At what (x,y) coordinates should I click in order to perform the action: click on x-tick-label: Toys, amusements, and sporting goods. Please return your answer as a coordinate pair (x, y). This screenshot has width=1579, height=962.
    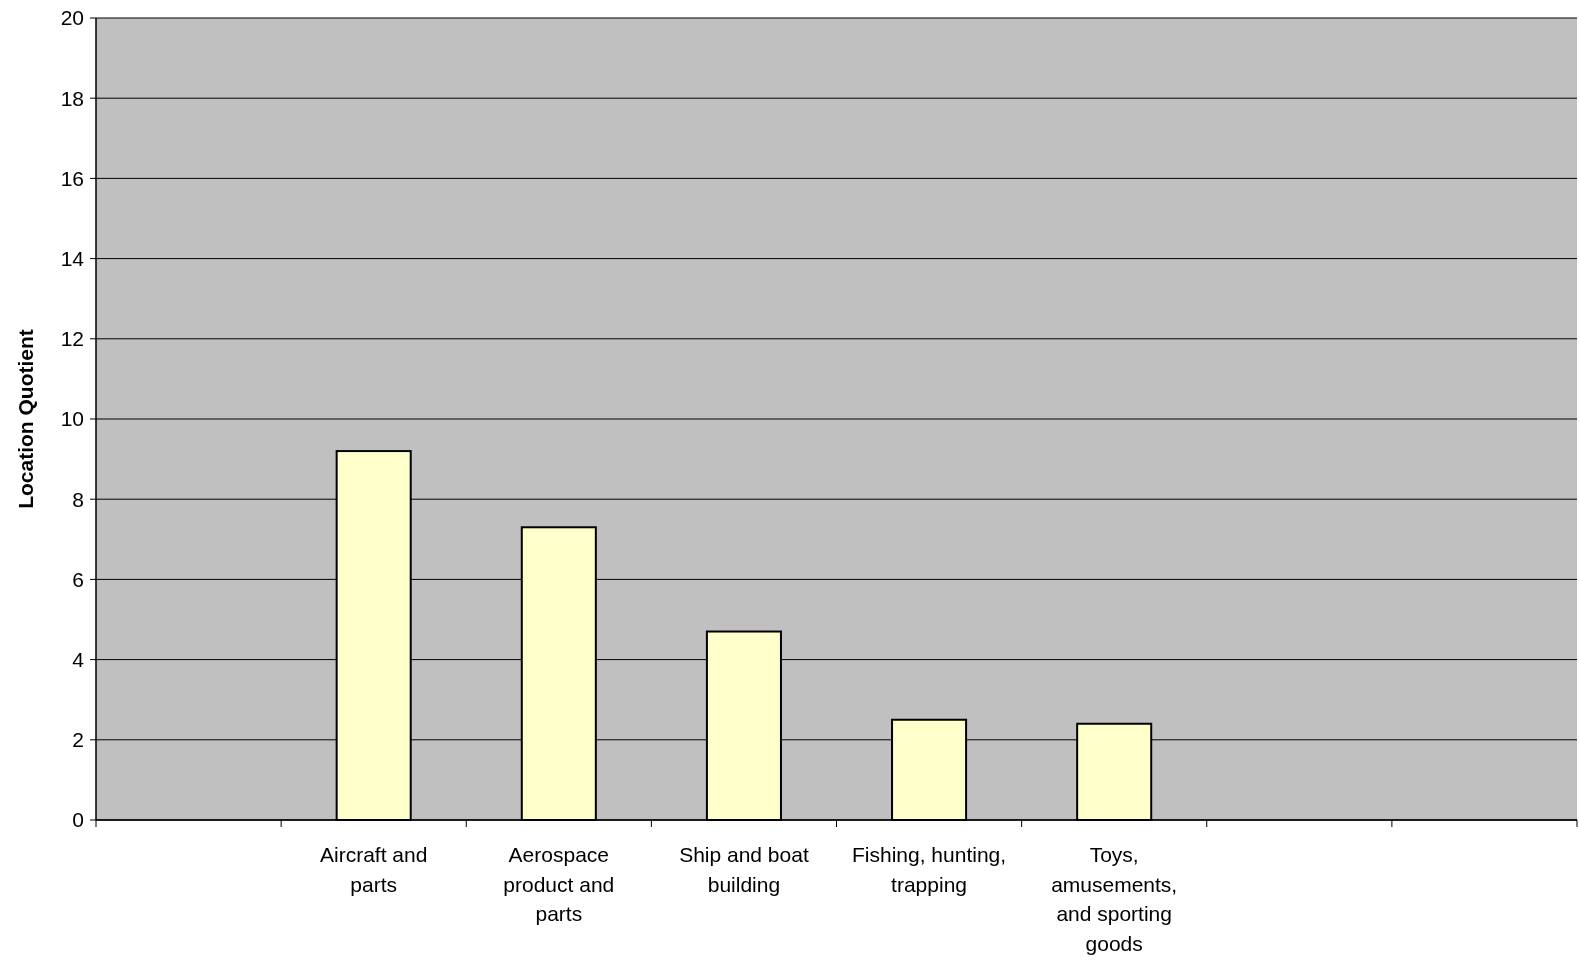
    Looking at the image, I should click on (1114, 899).